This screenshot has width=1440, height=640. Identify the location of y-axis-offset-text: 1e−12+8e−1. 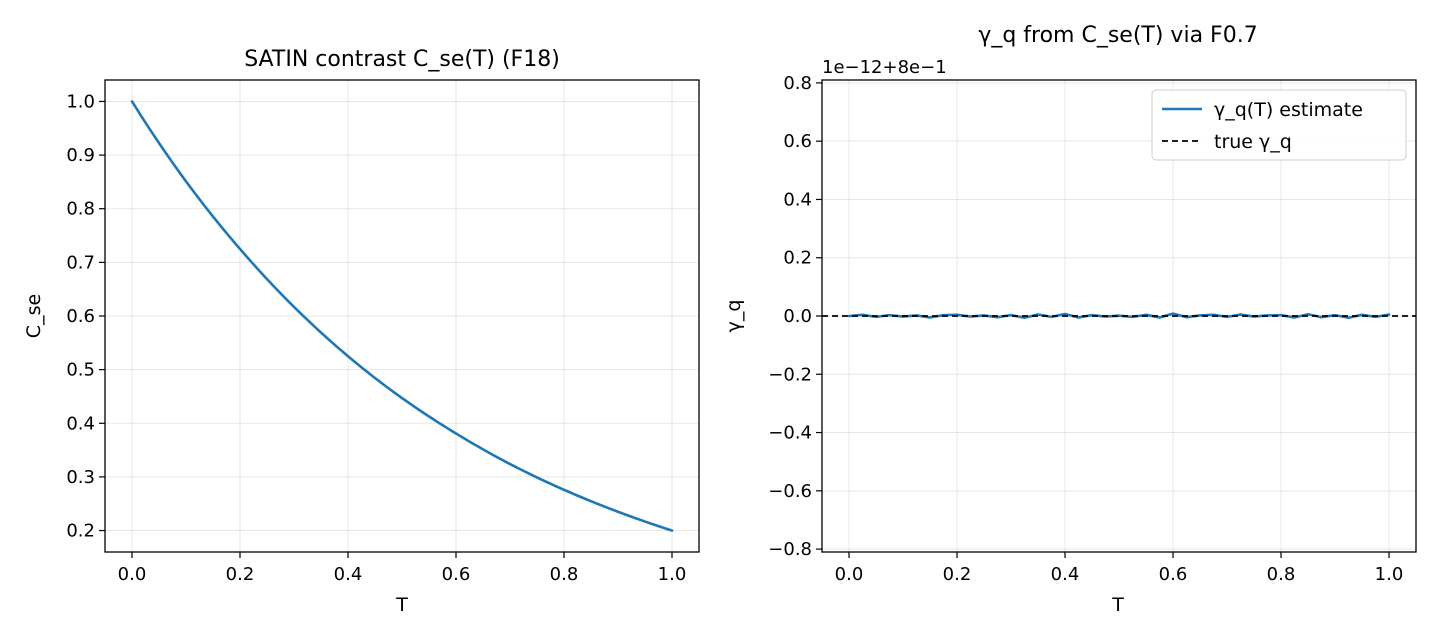
(884, 67).